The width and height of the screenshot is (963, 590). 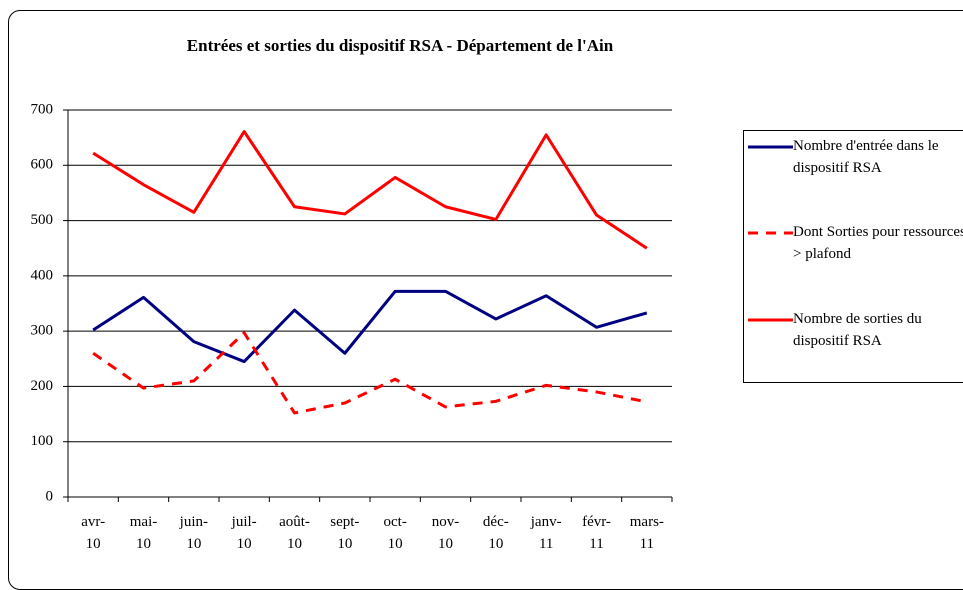 What do you see at coordinates (42, 220) in the screenshot?
I see `y-tick-label: 500` at bounding box center [42, 220].